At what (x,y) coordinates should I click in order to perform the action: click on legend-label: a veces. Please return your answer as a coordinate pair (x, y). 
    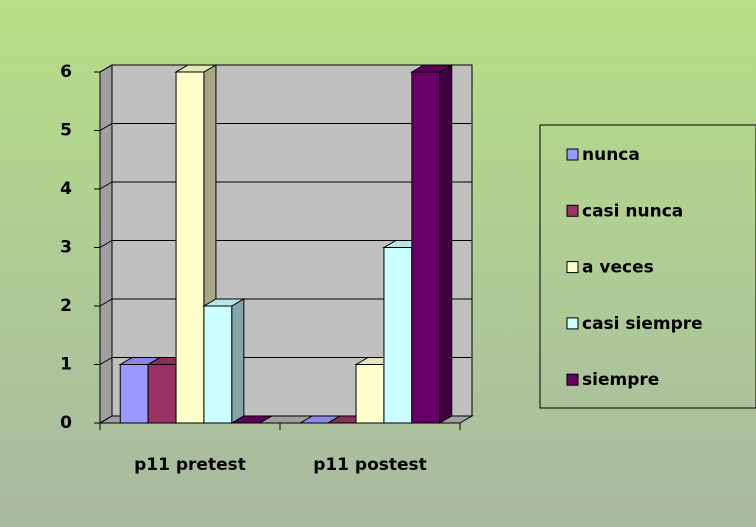
    Looking at the image, I should click on (618, 268).